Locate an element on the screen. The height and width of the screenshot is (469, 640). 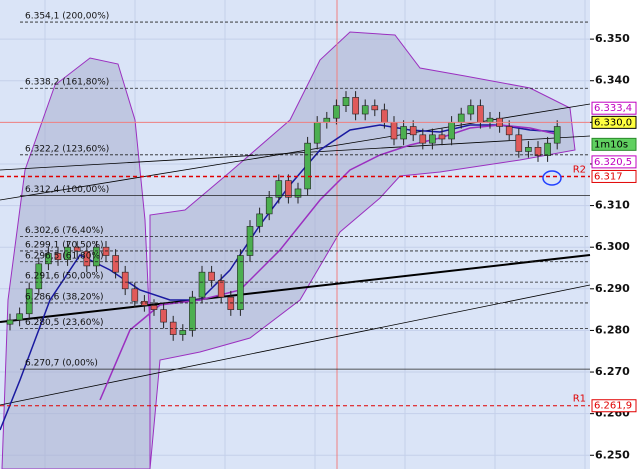
fib-label: 6.312,4 (100,00%) is located at coordinates (67, 190).